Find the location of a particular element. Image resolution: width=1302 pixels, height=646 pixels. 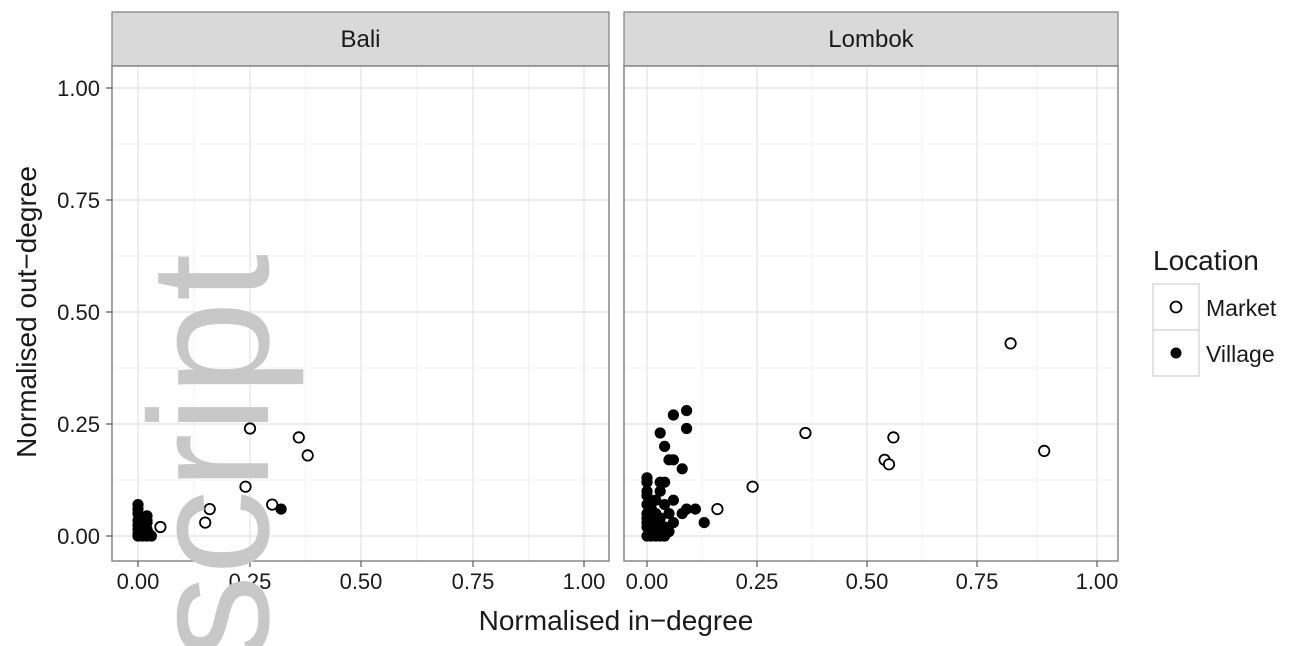

y-axis-title: Normalised out−degree is located at coordinates (26, 312).